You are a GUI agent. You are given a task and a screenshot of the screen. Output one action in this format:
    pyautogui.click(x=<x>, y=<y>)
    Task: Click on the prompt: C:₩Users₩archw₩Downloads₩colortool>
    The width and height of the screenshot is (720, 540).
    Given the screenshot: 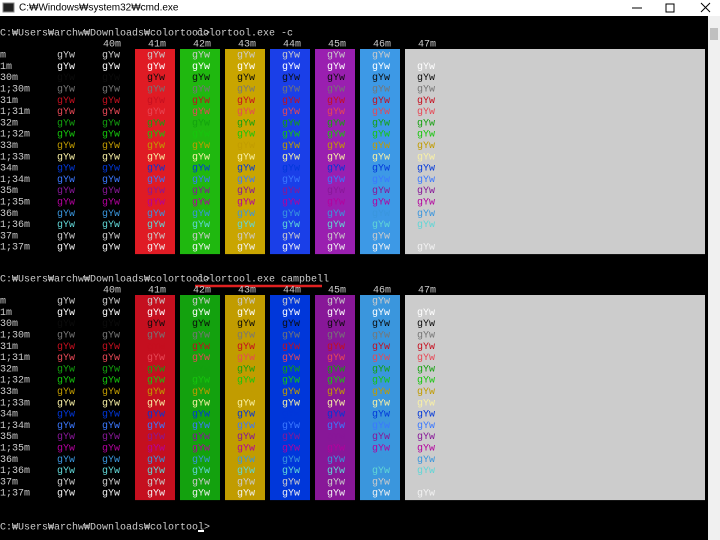 What is the action you would take?
    pyautogui.click(x=105, y=280)
    